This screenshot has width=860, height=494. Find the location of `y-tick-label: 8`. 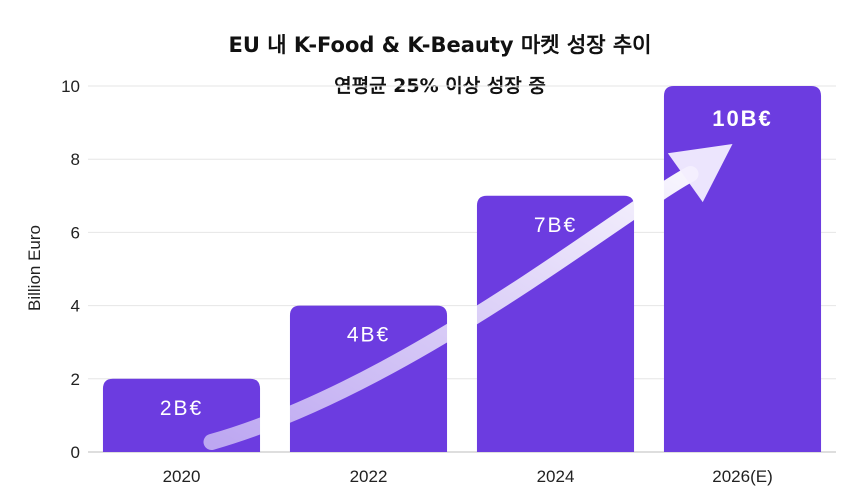

y-tick-label: 8 is located at coordinates (75, 159).